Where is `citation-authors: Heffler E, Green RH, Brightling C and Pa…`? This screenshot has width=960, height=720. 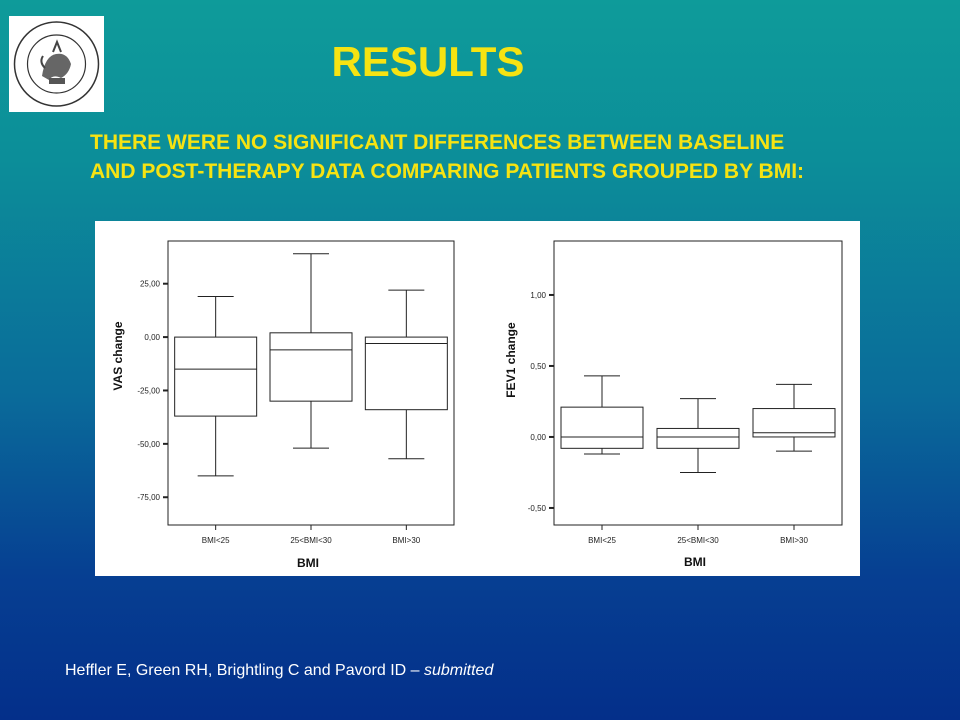 citation-authors: Heffler E, Green RH, Brightling C and Pa… is located at coordinates (244, 670).